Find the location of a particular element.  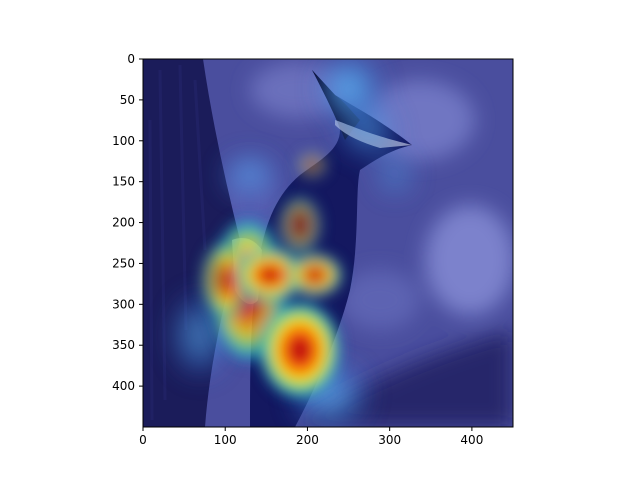

y-tick-label: 200 is located at coordinates (123, 223).